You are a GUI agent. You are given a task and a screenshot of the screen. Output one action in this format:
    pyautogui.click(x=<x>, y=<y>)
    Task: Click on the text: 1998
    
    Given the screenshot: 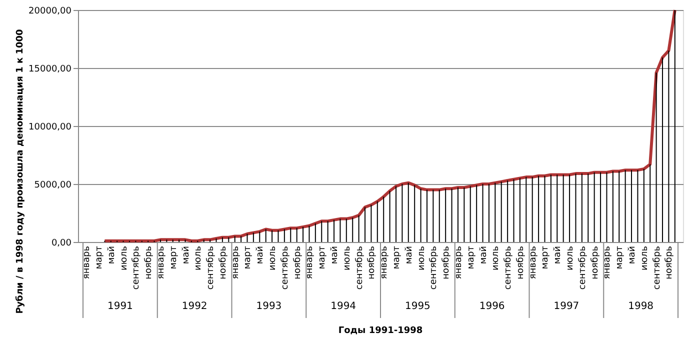 What is the action you would take?
    pyautogui.click(x=641, y=306)
    